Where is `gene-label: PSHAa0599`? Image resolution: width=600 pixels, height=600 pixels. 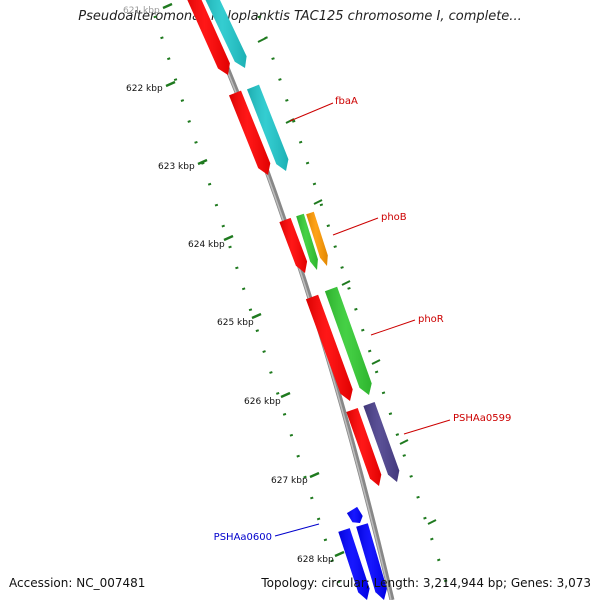
gene-label: PSHAa0599 is located at coordinates (482, 418).